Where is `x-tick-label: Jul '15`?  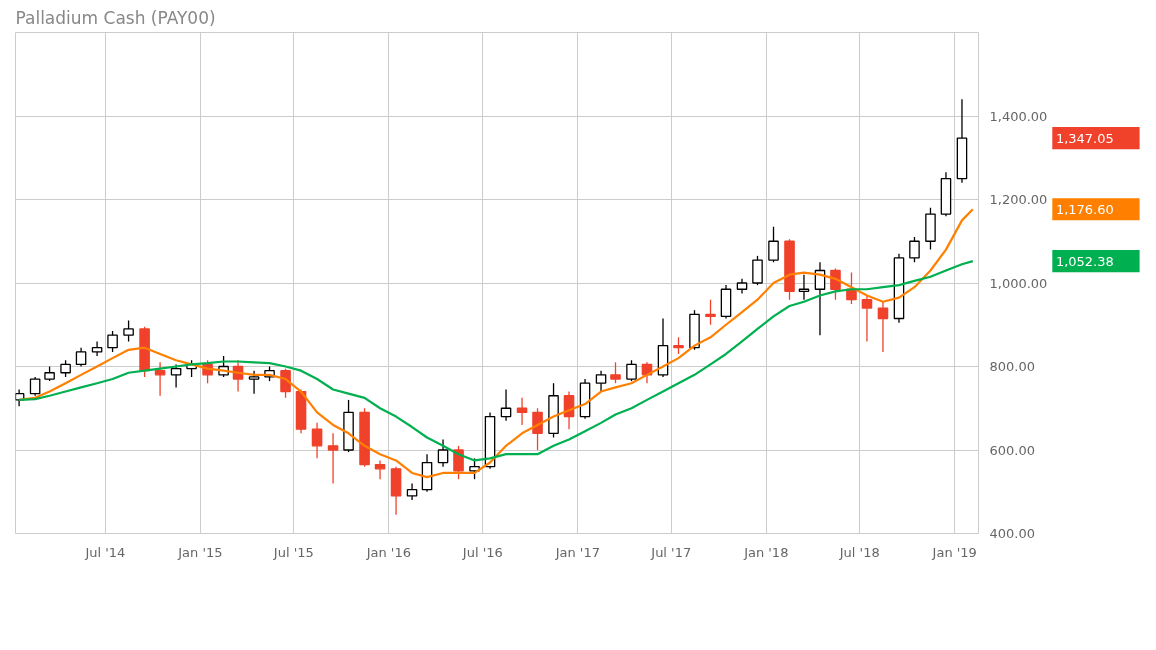
x-tick-label: Jul '15 is located at coordinates (293, 552).